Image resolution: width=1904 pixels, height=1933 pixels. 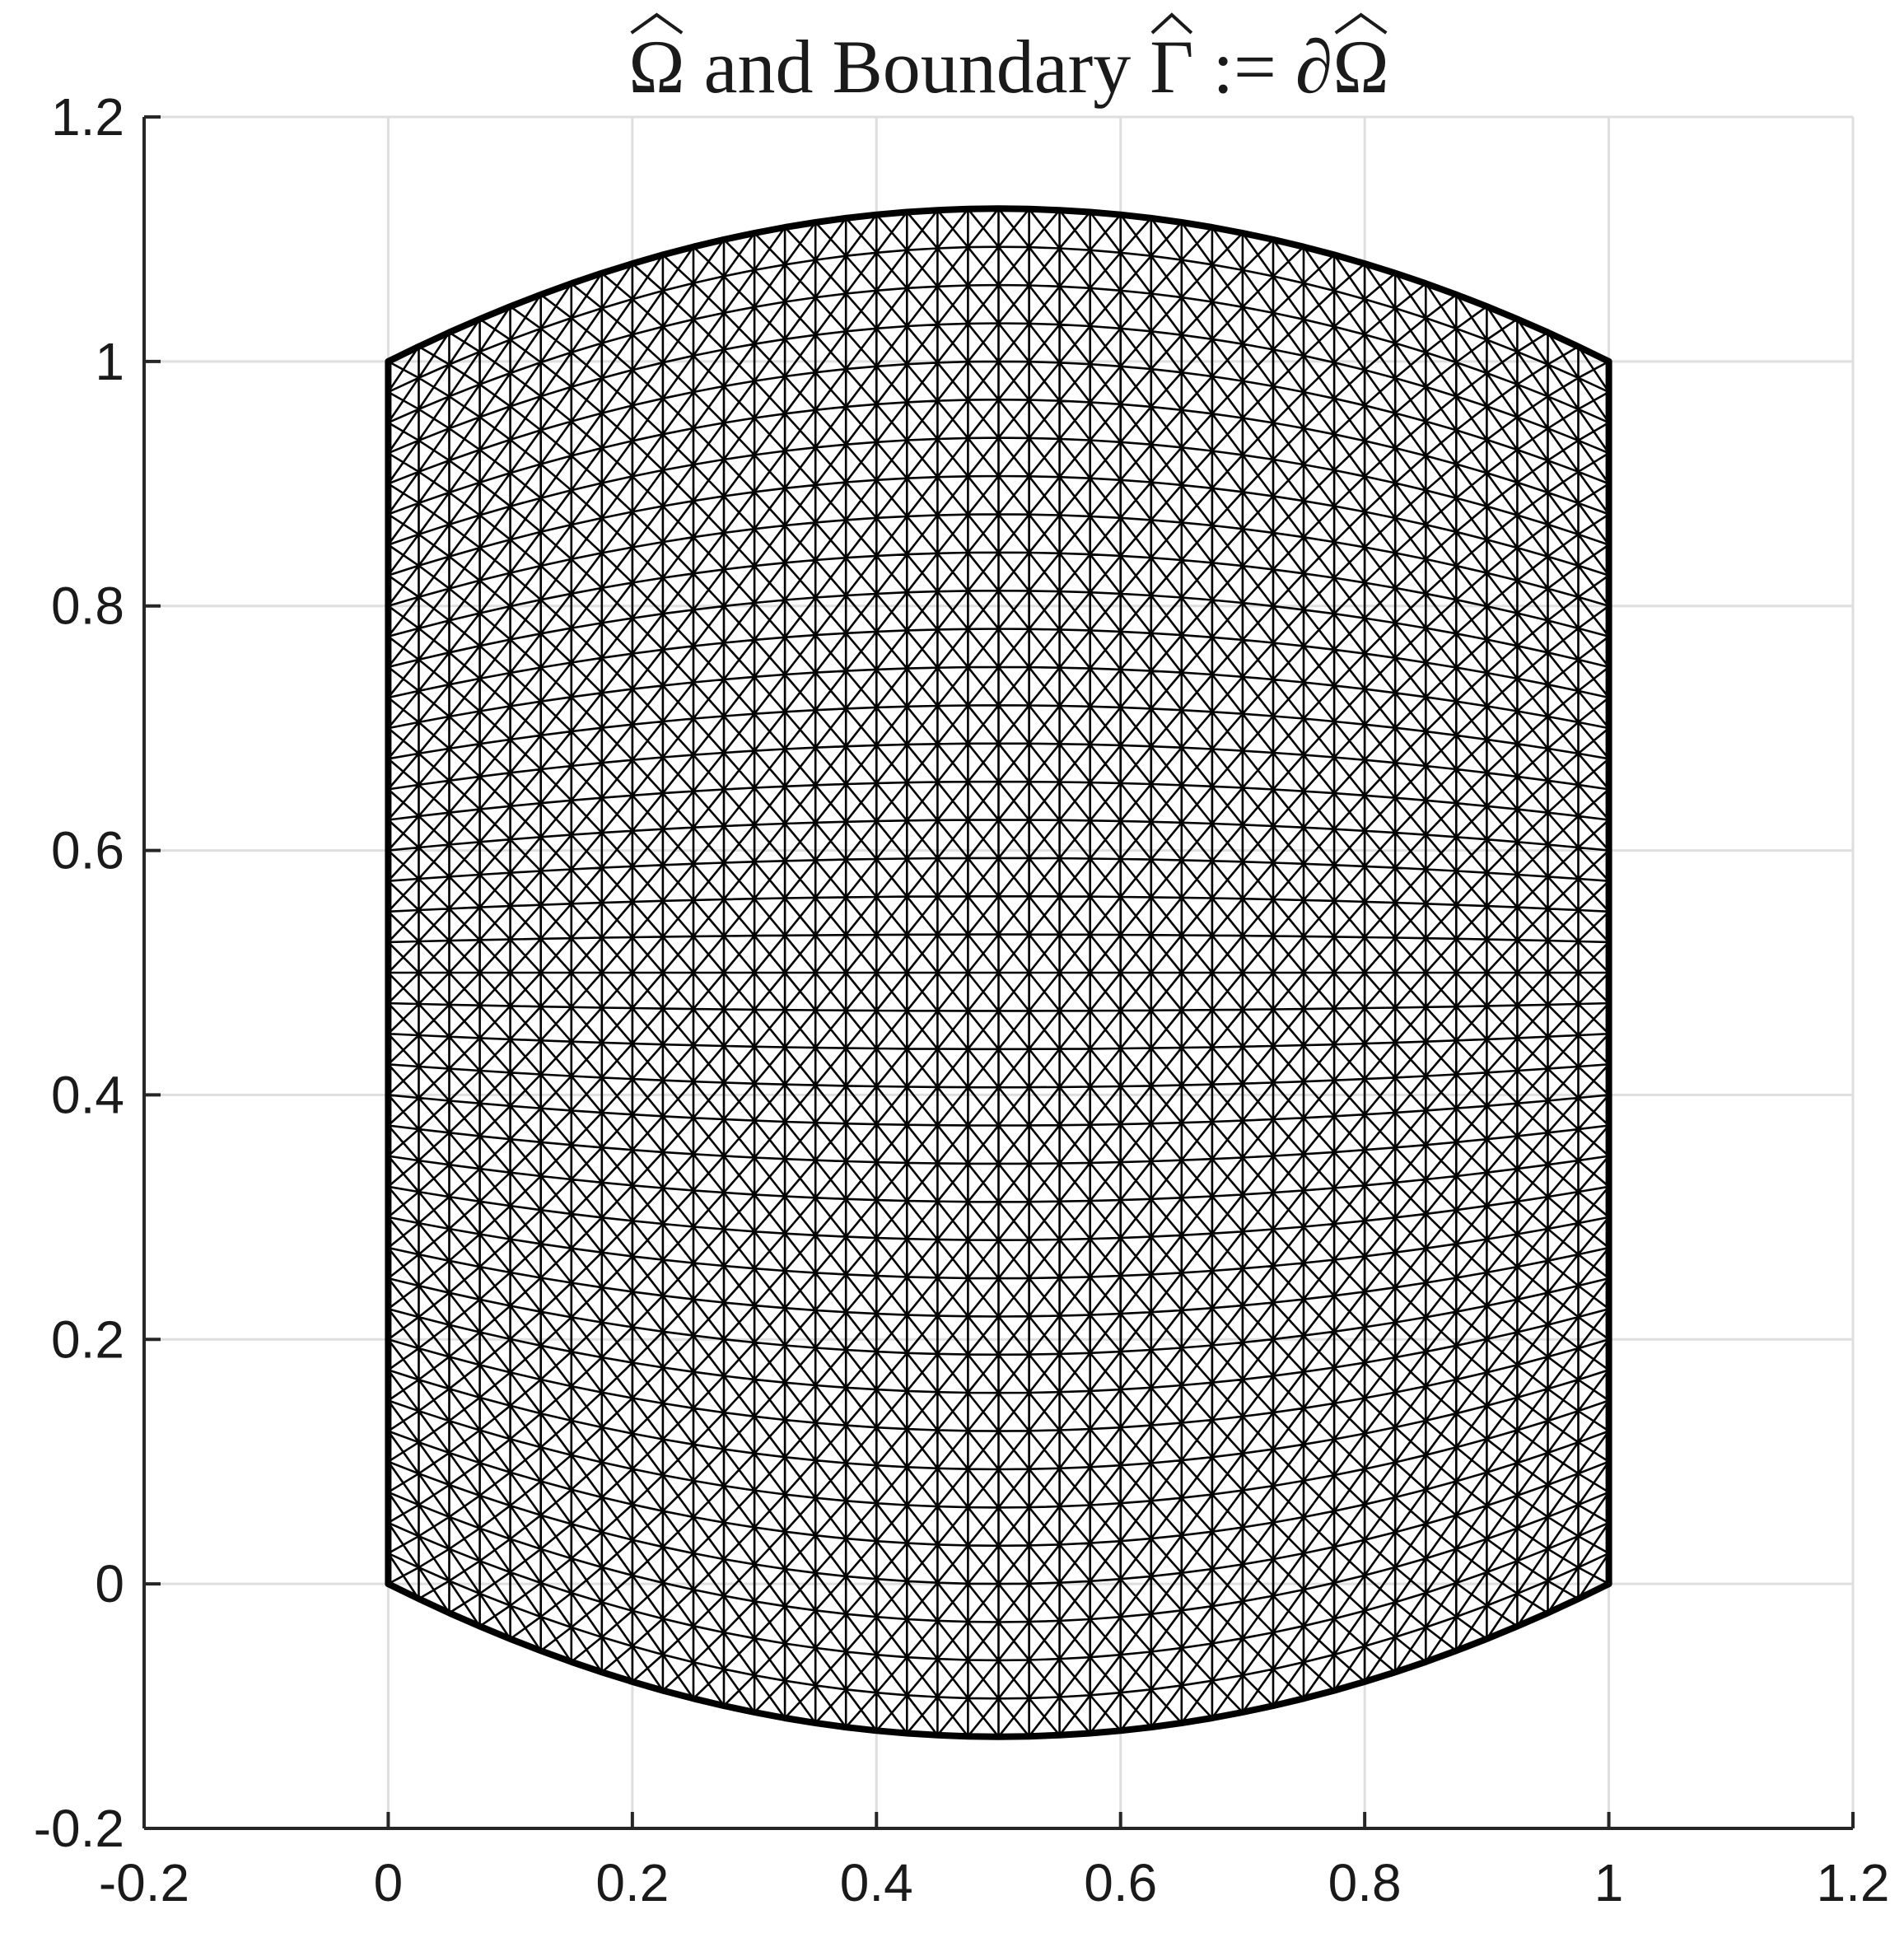 I want to click on chart-title-group: Ω and Boundary Γ := ∂Ω, so click(x=1008, y=60).